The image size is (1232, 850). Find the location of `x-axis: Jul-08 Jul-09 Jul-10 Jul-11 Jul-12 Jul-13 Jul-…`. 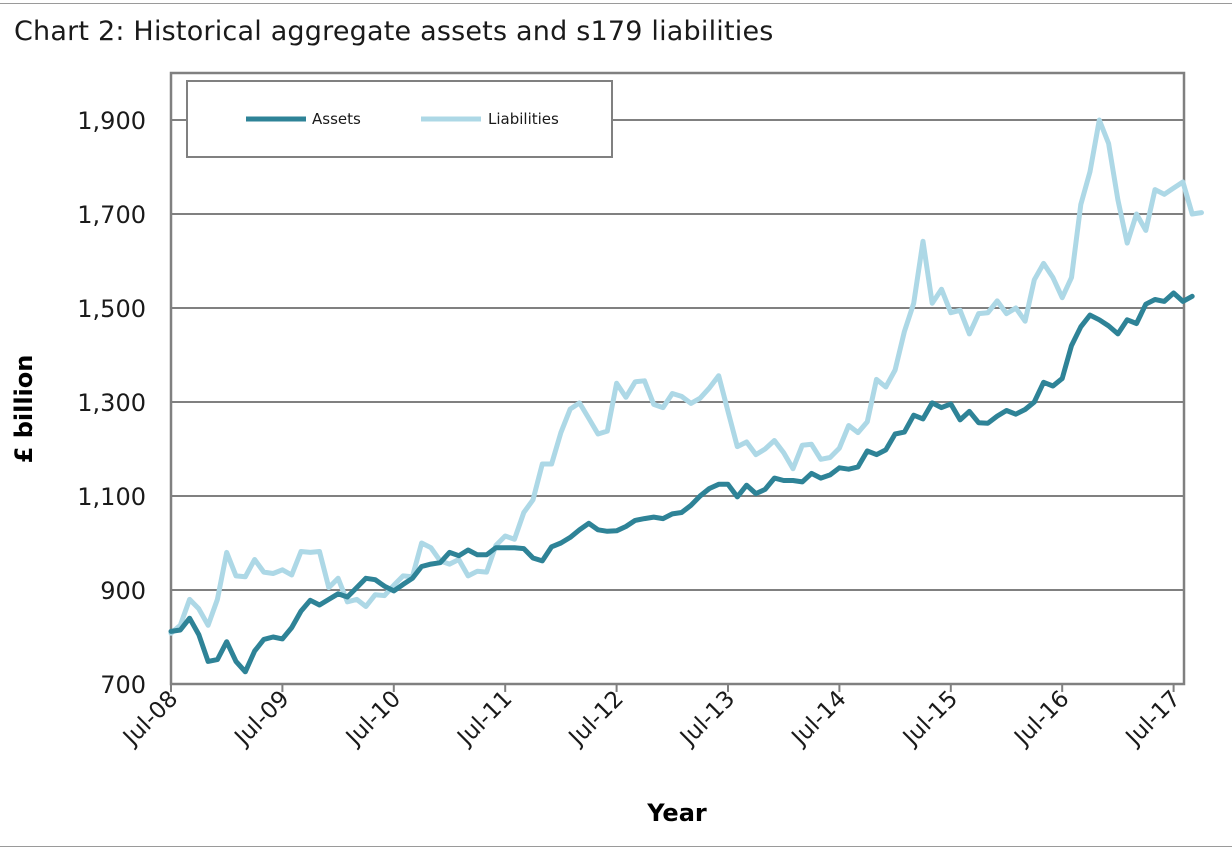

x-axis: Jul-08 Jul-09 Jul-10 Jul-11 Jul-12 Jul-13 Jul-… is located at coordinates (651, 718).